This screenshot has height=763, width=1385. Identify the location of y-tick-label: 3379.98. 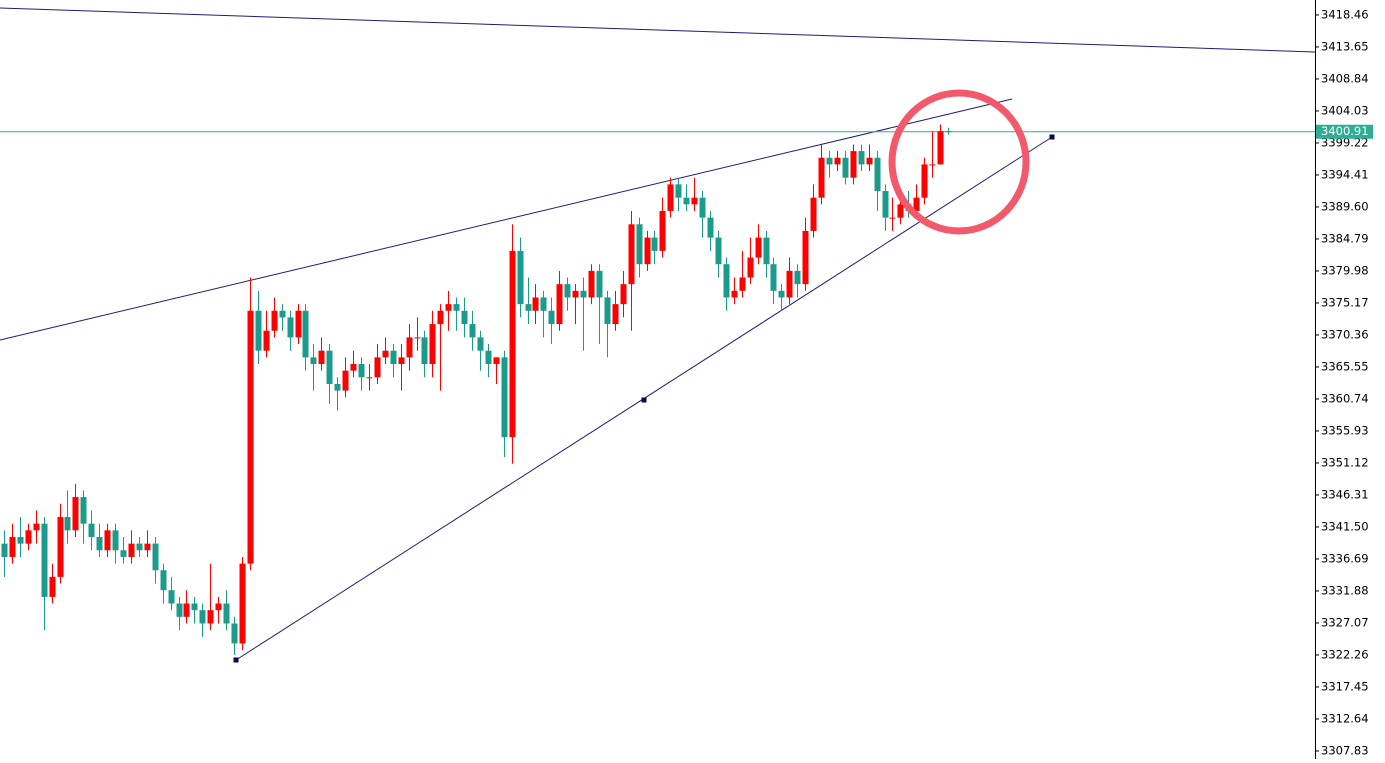
(1345, 270).